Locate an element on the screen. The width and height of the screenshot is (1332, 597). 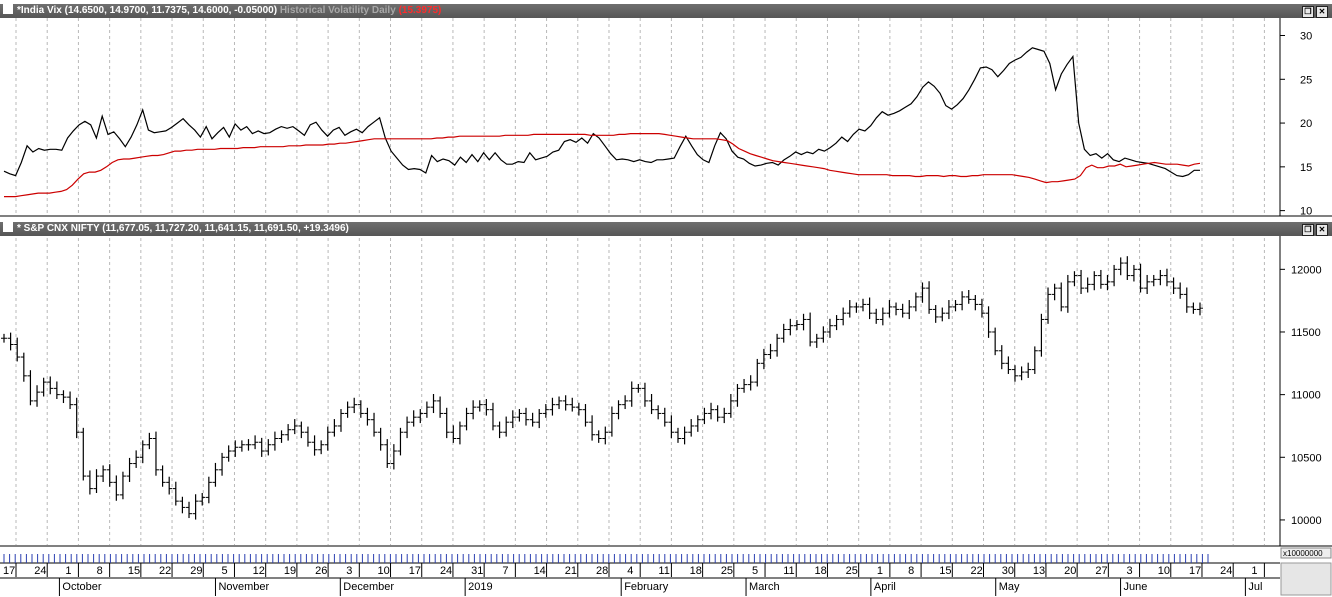
corner-panel is located at coordinates (1306, 579).